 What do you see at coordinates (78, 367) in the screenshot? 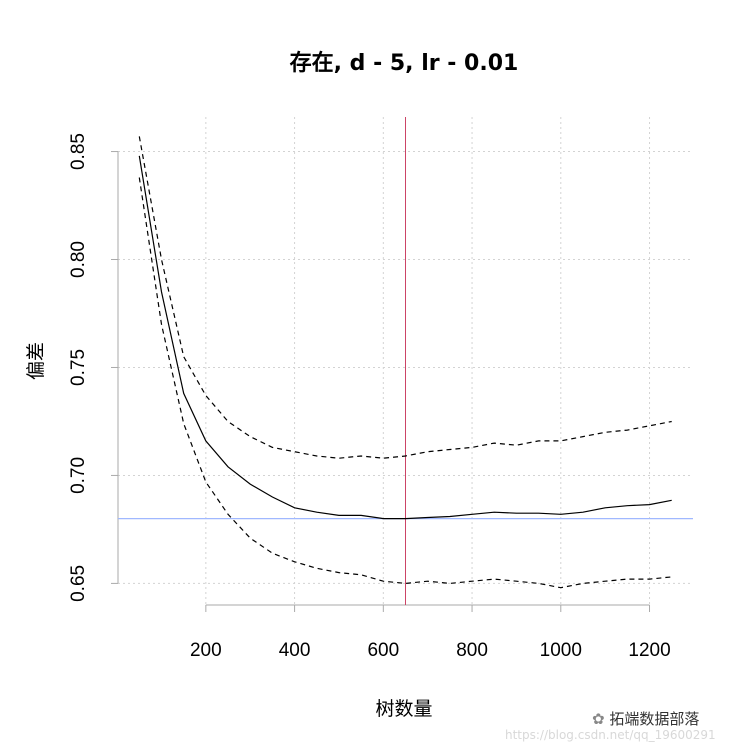
I see `y-tick-label: 0.75` at bounding box center [78, 367].